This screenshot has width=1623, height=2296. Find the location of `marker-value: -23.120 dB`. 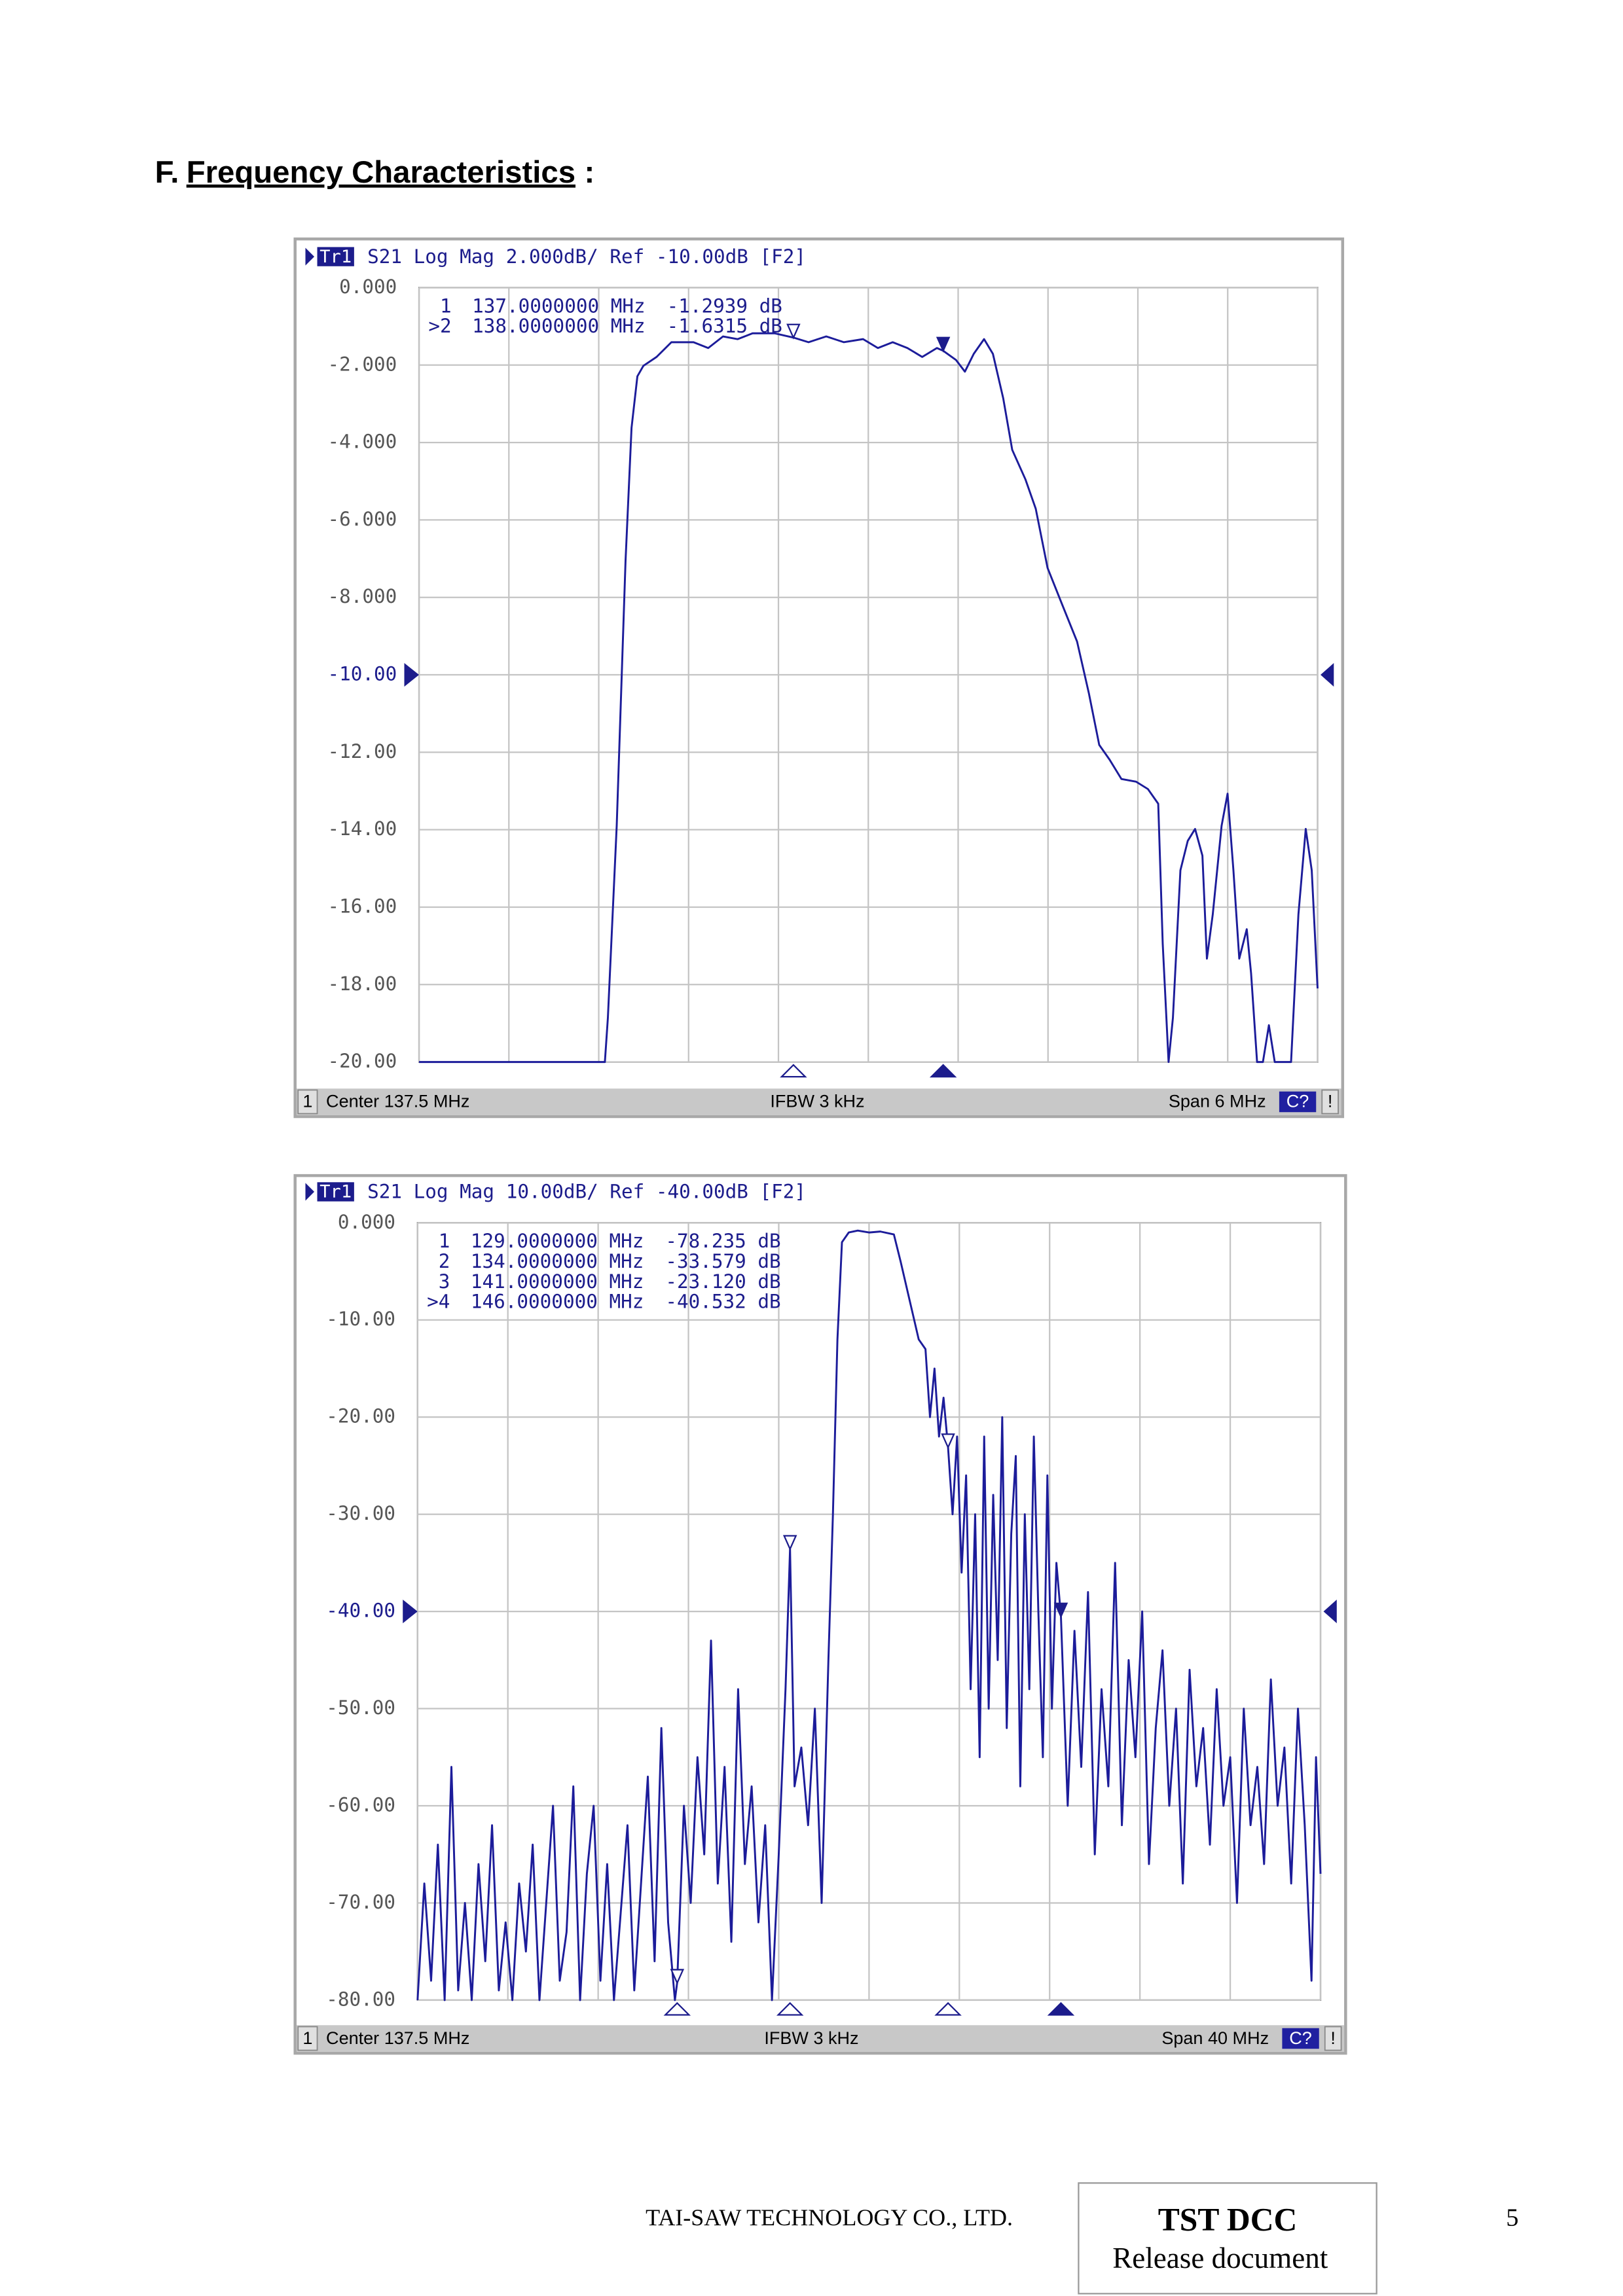

marker-value: -23.120 dB is located at coordinates (722, 1281).